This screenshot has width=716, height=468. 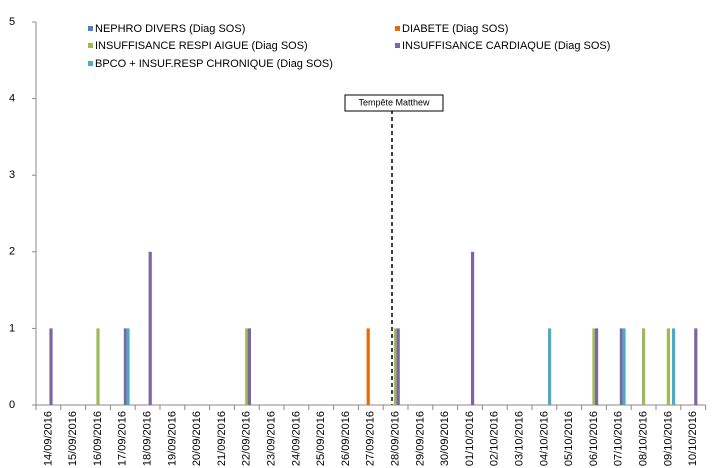 I want to click on annotation: Tempête Matthew, so click(x=394, y=102).